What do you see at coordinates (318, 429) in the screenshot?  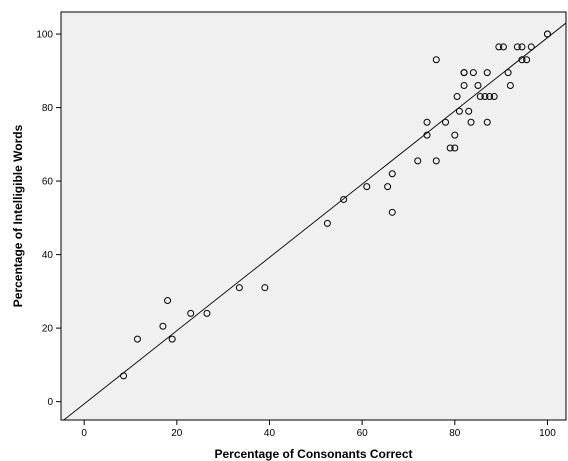 I see `x-axis-ticks: 0 20 40 60 80 100` at bounding box center [318, 429].